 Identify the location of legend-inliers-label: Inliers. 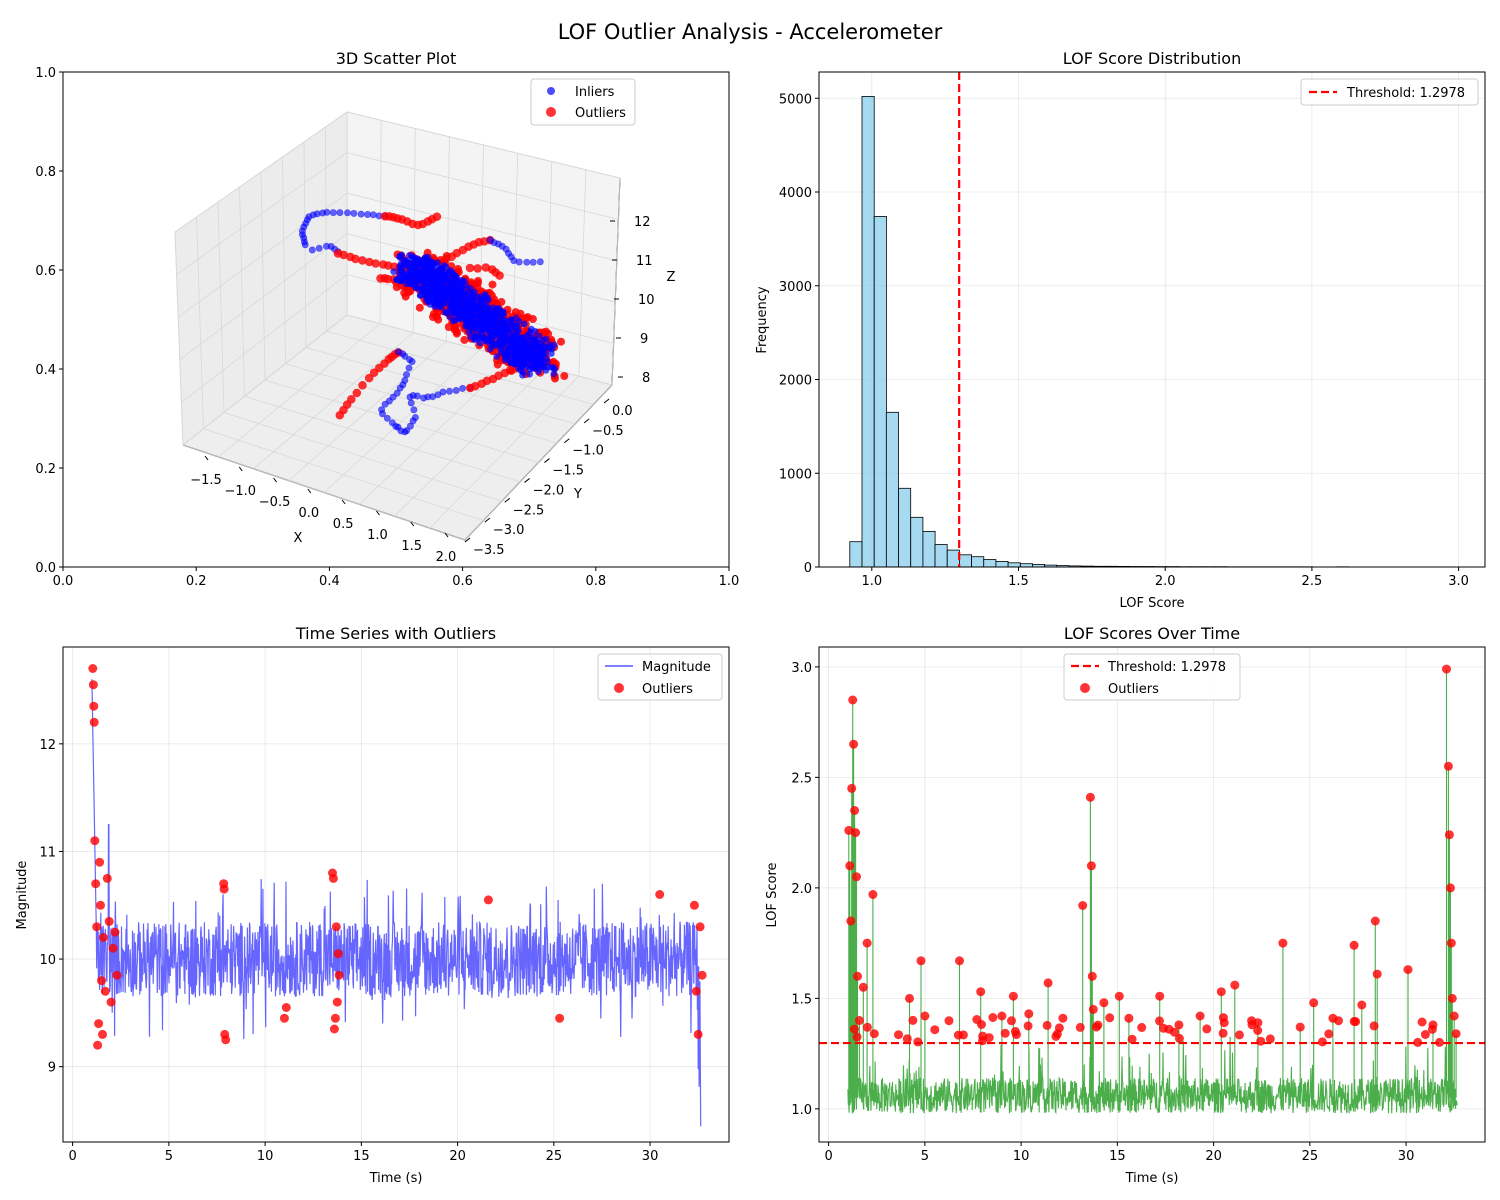
(595, 92).